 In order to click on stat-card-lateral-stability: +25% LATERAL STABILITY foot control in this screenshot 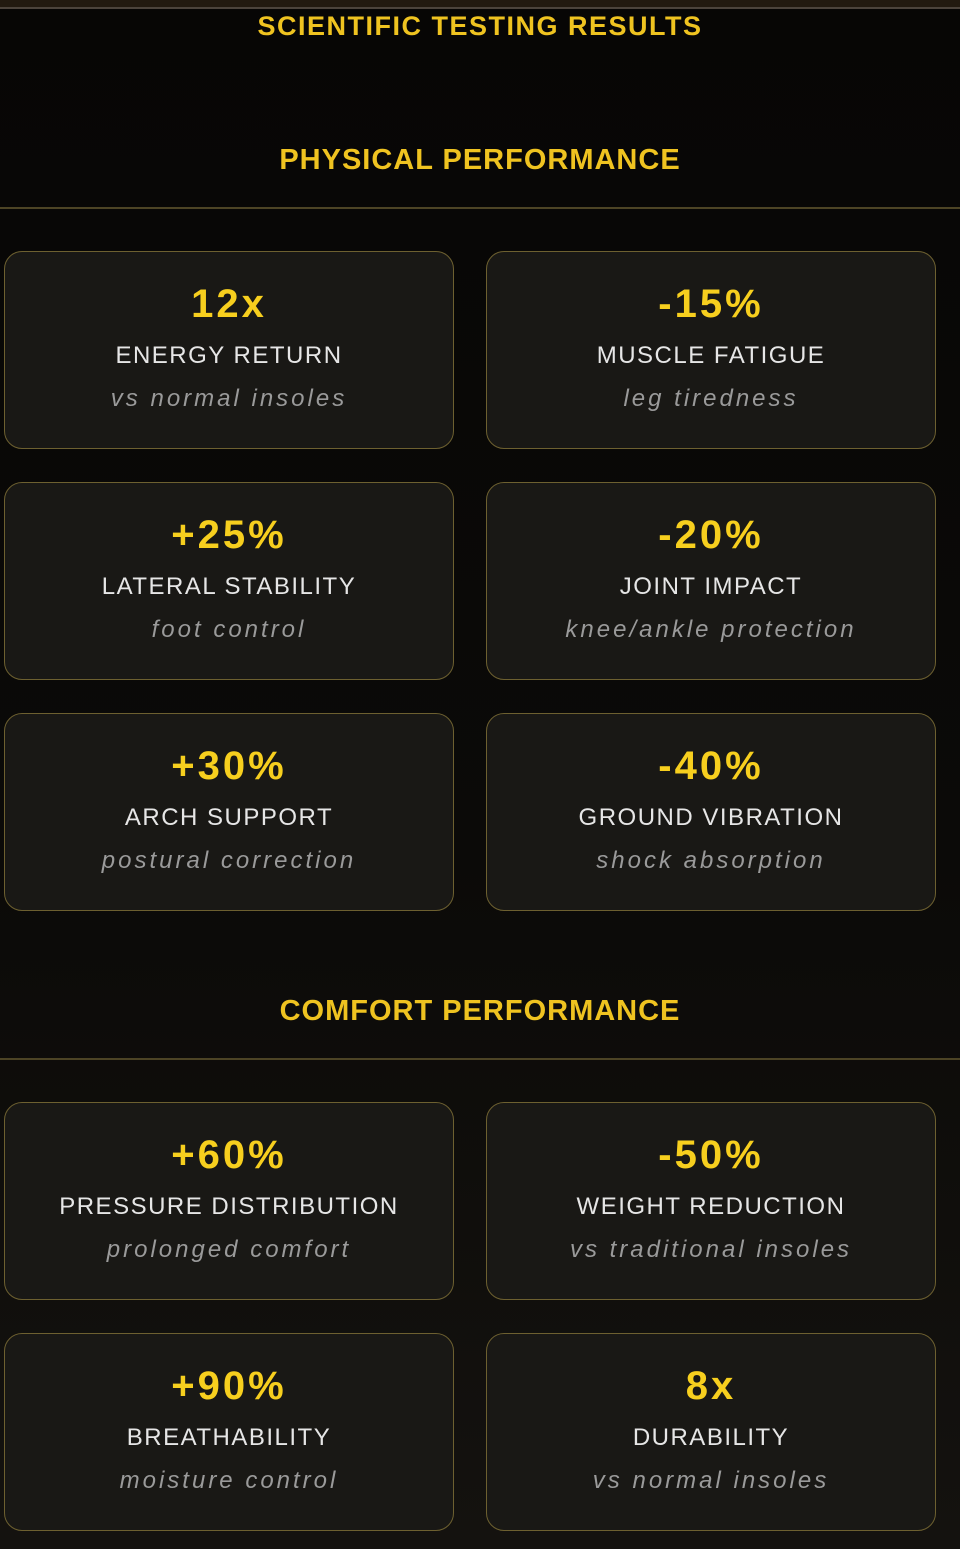, I will do `click(229, 581)`.